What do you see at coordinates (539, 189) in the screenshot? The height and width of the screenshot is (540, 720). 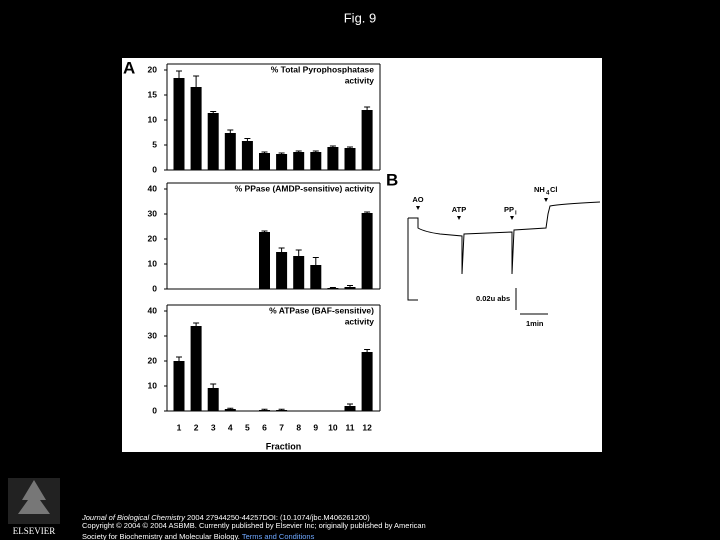 I see `marker-label: NH` at bounding box center [539, 189].